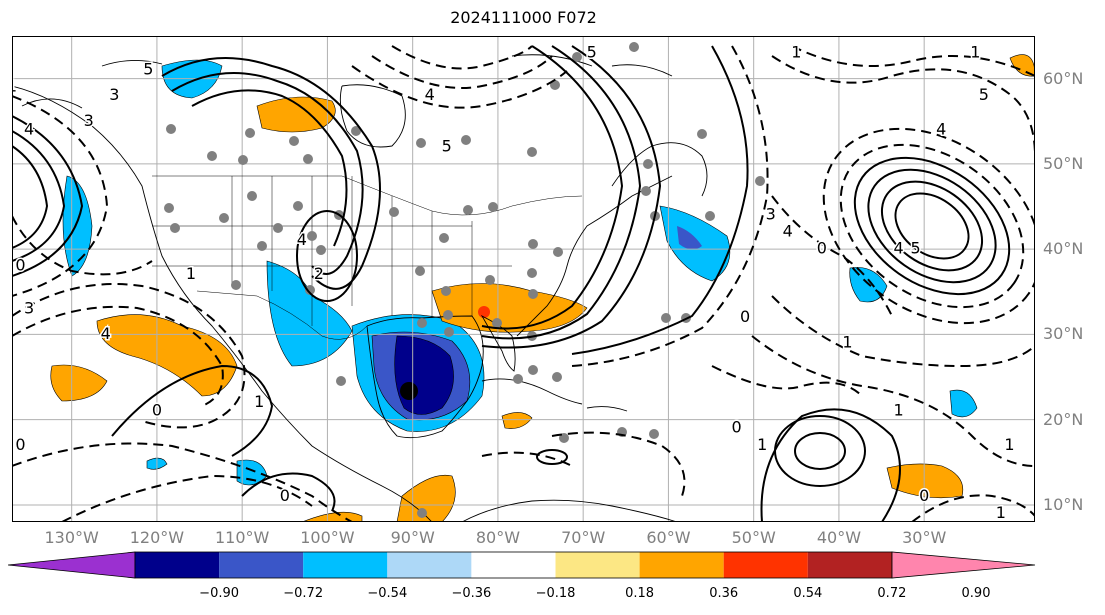 The width and height of the screenshot is (1105, 615). Describe the element at coordinates (668, 537) in the screenshot. I see `longitude-label: 60°W` at that location.